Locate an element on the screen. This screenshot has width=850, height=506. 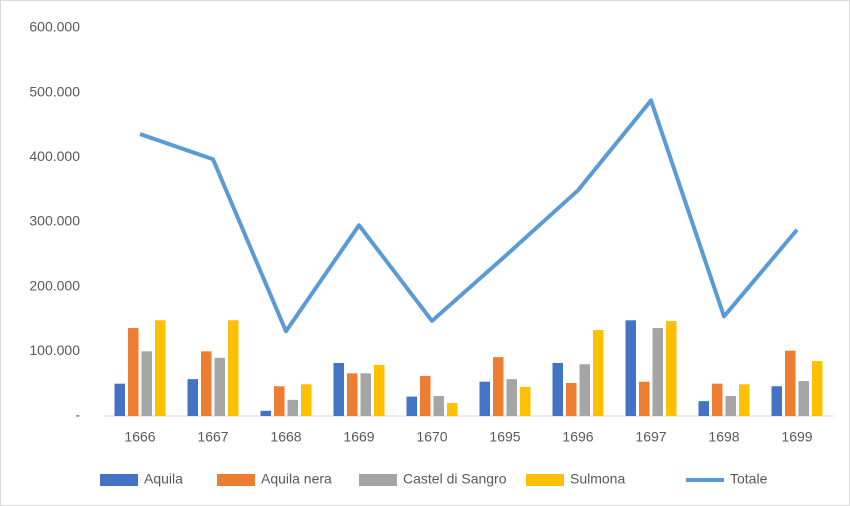
y-tick-label: 100.000 is located at coordinates (54, 350).